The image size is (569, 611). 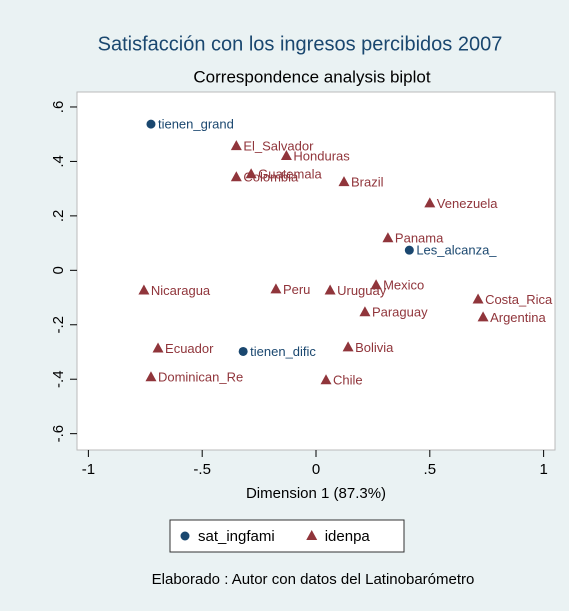 What do you see at coordinates (518, 317) in the screenshot?
I see `point-label: Argentina` at bounding box center [518, 317].